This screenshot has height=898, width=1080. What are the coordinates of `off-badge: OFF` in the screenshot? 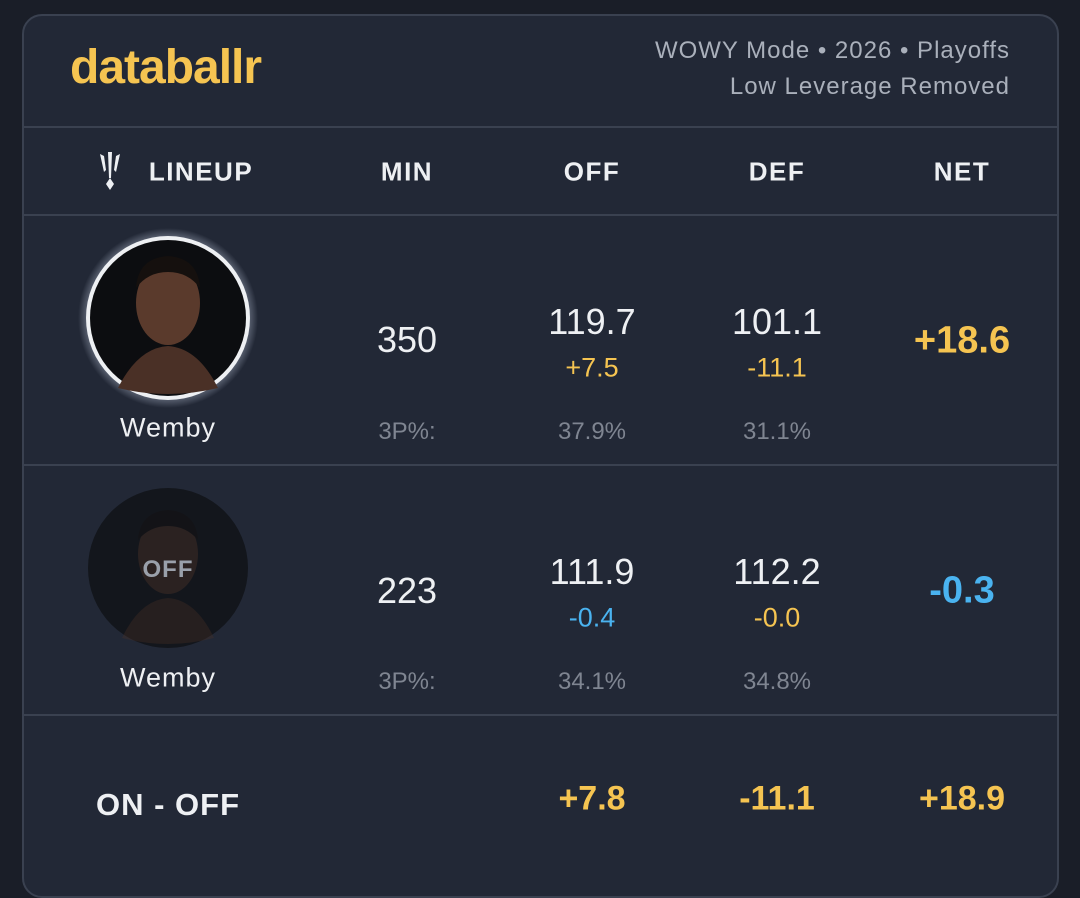 It's located at (168, 569).